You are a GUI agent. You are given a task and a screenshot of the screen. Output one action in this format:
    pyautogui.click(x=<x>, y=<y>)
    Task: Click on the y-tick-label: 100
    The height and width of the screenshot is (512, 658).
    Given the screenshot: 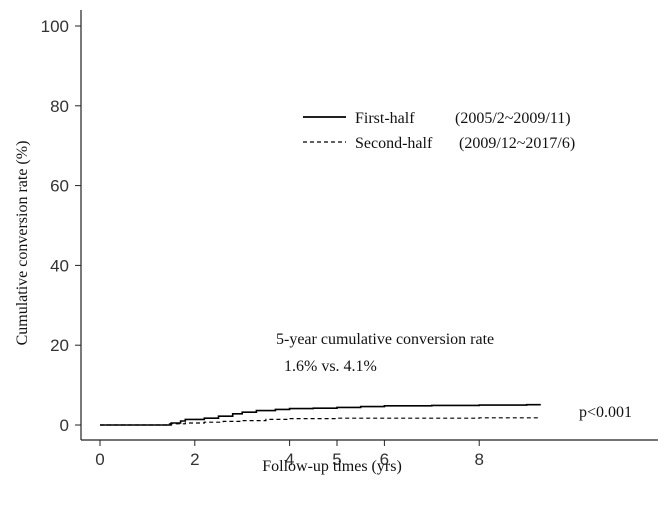 What is the action you would take?
    pyautogui.click(x=55, y=26)
    